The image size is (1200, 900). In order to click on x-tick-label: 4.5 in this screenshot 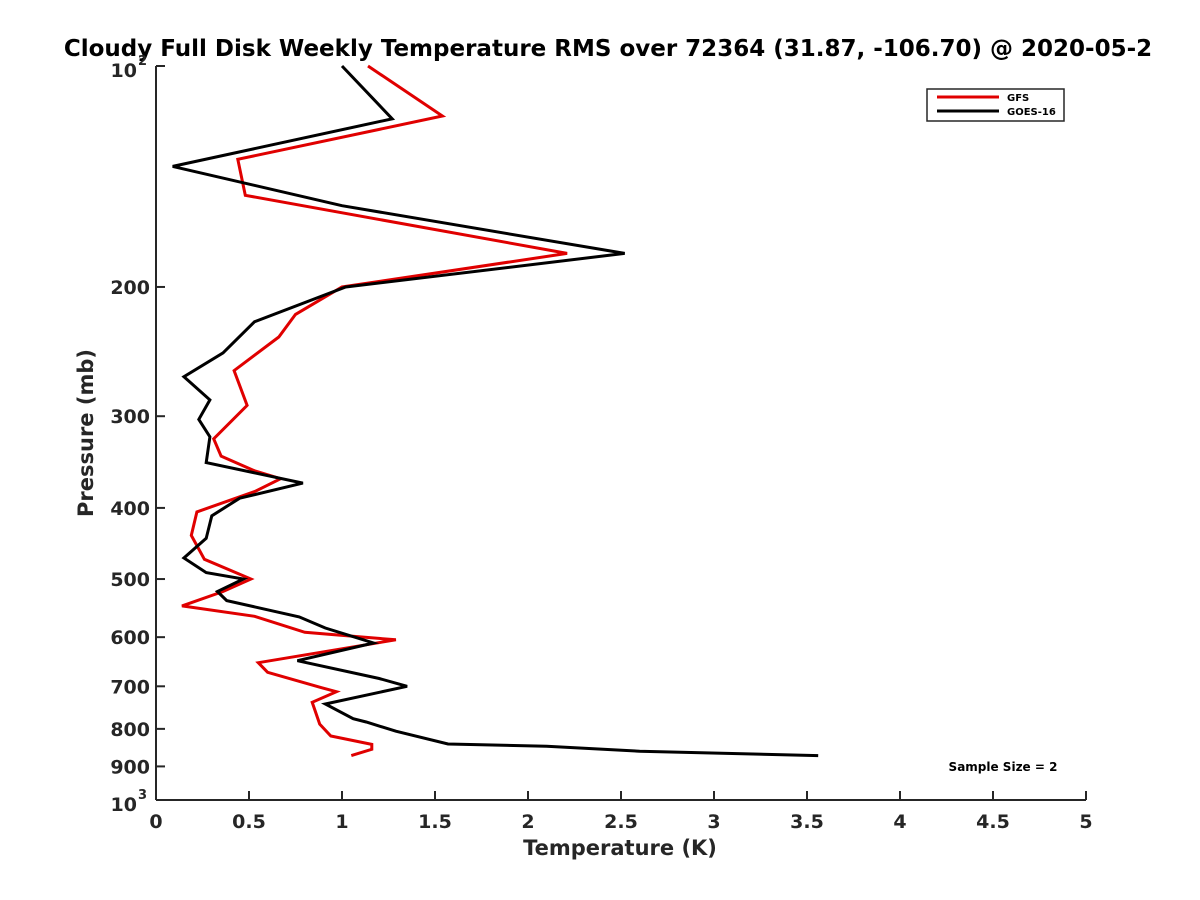, I will do `click(993, 822)`.